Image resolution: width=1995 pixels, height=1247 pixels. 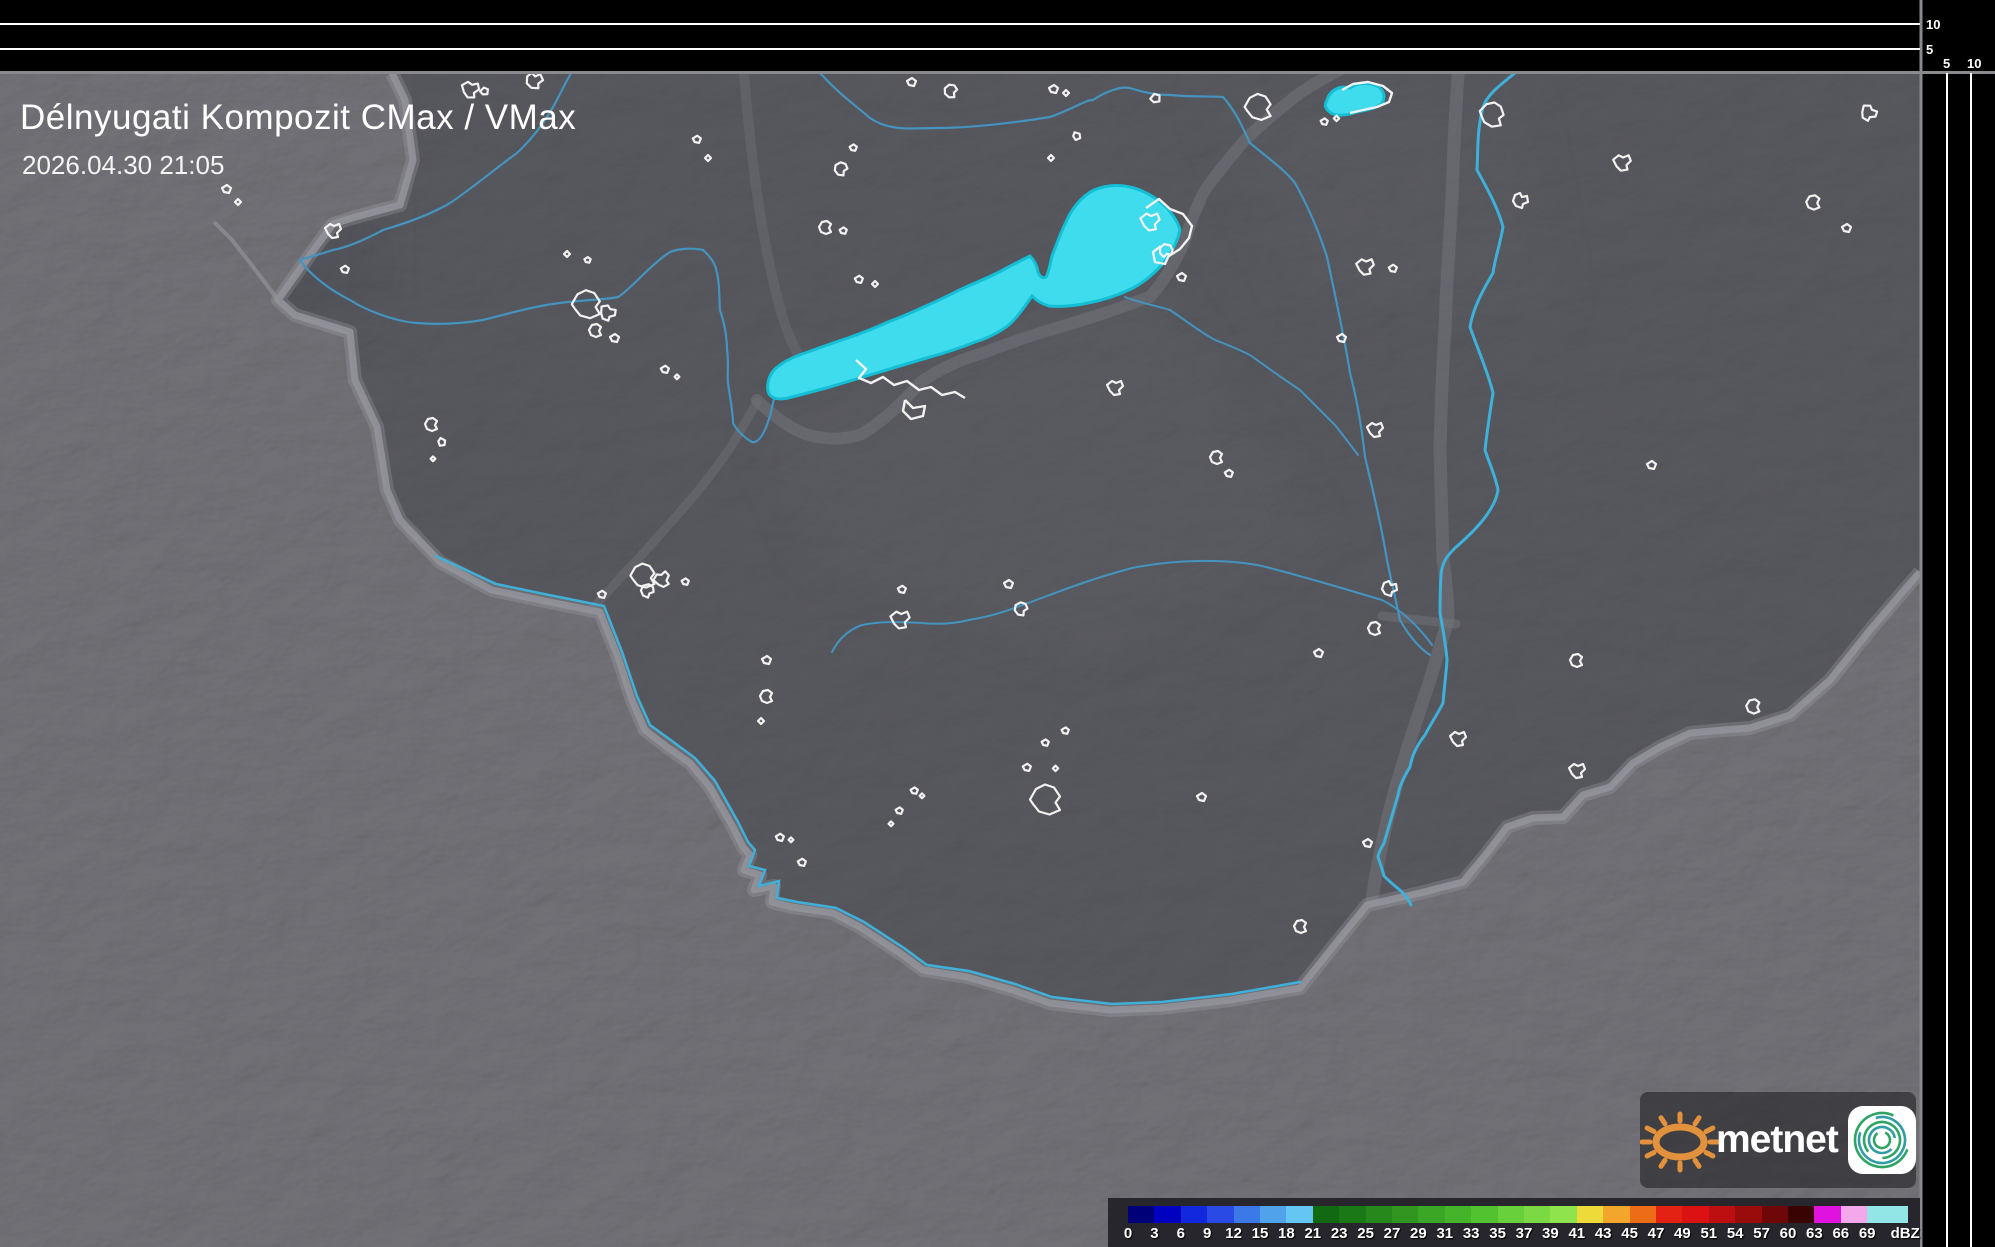 I want to click on height-scale-label: 10, so click(x=1974, y=63).